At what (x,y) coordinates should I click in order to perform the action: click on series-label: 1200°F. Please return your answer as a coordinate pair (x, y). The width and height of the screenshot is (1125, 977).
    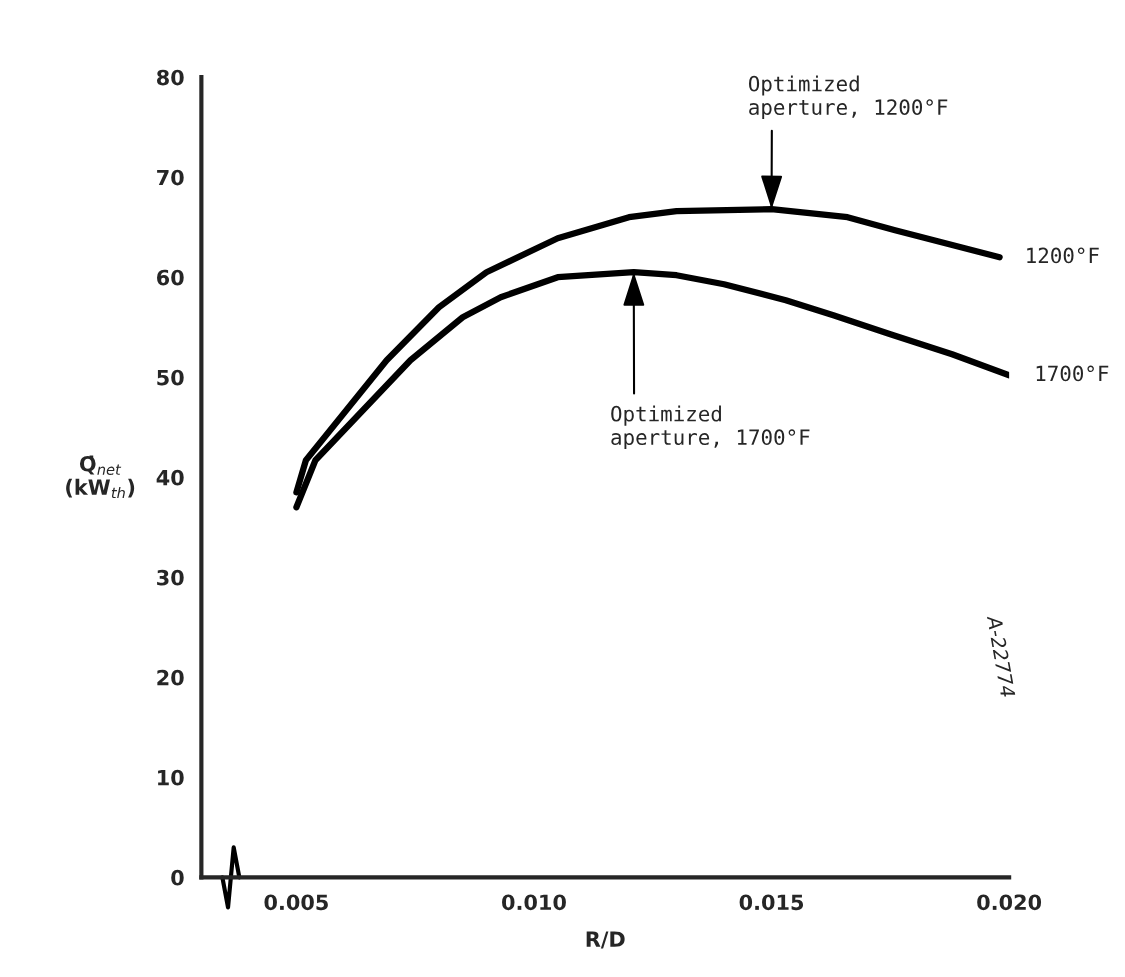
    Looking at the image, I should click on (1063, 255).